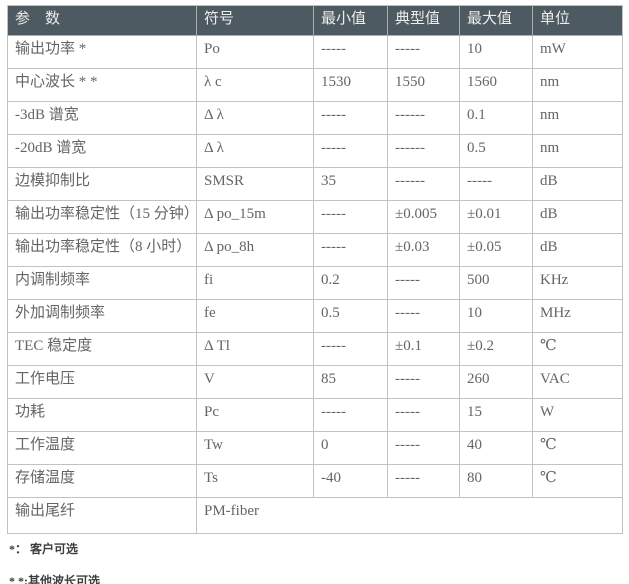 The image size is (629, 584). What do you see at coordinates (577, 52) in the screenshot?
I see `unit-cell: mW` at bounding box center [577, 52].